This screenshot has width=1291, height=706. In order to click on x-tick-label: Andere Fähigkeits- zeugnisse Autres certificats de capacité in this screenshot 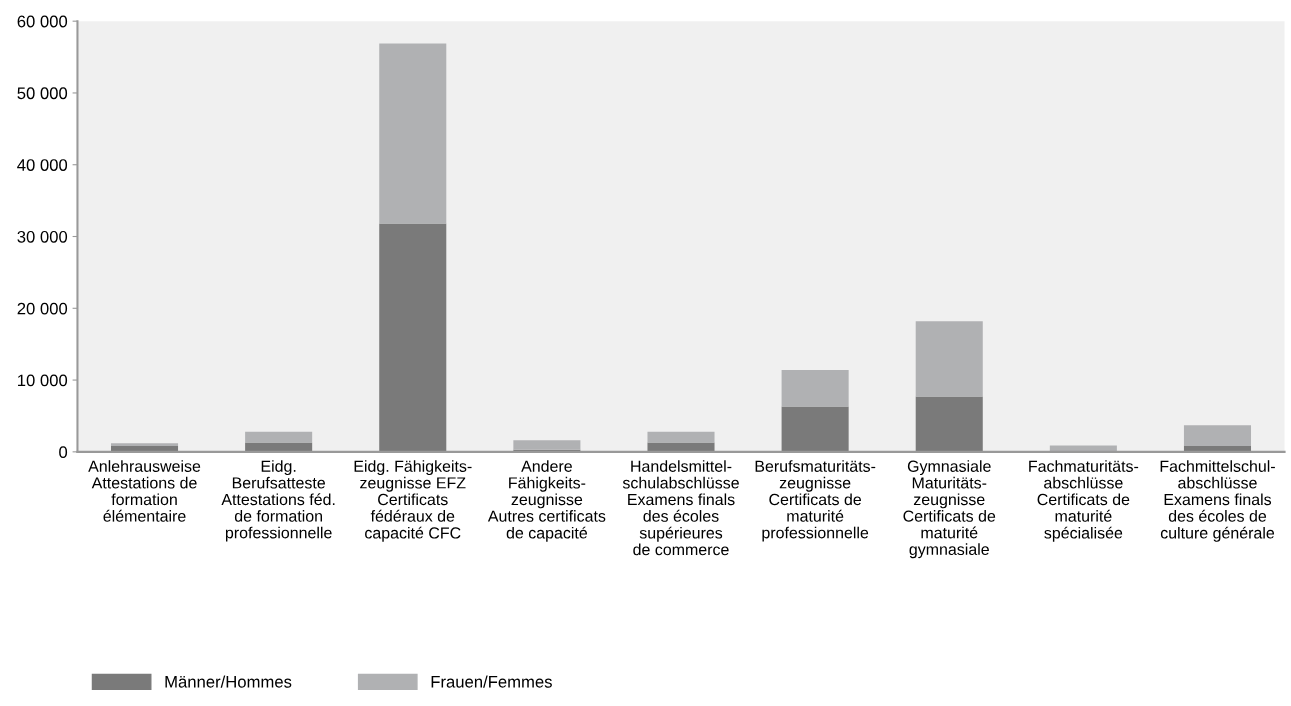, I will do `click(546, 501)`.